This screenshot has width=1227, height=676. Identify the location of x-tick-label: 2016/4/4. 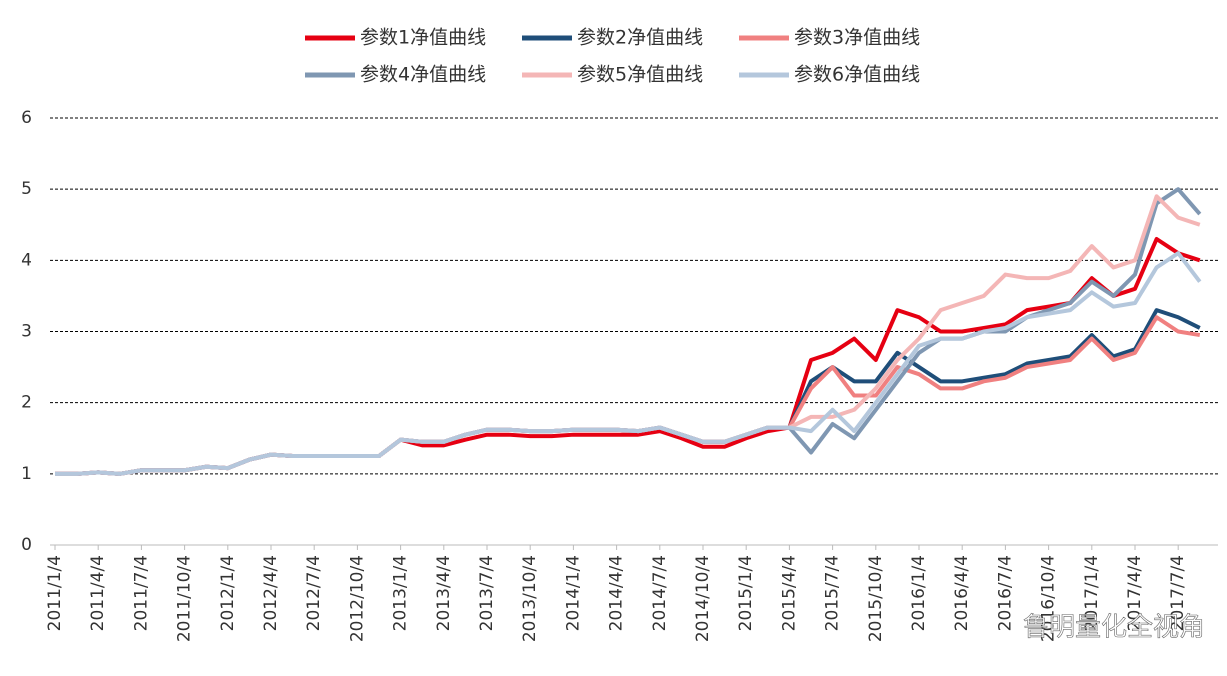
(962, 593).